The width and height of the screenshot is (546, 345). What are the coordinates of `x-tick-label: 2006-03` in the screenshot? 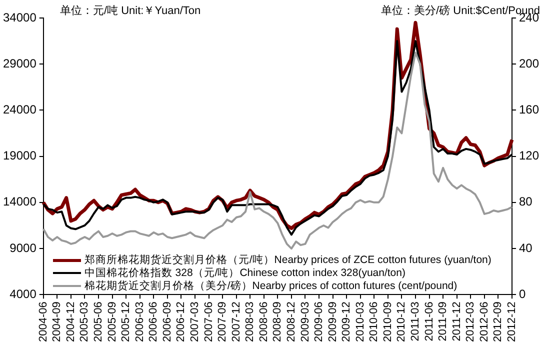 It's located at (140, 322).